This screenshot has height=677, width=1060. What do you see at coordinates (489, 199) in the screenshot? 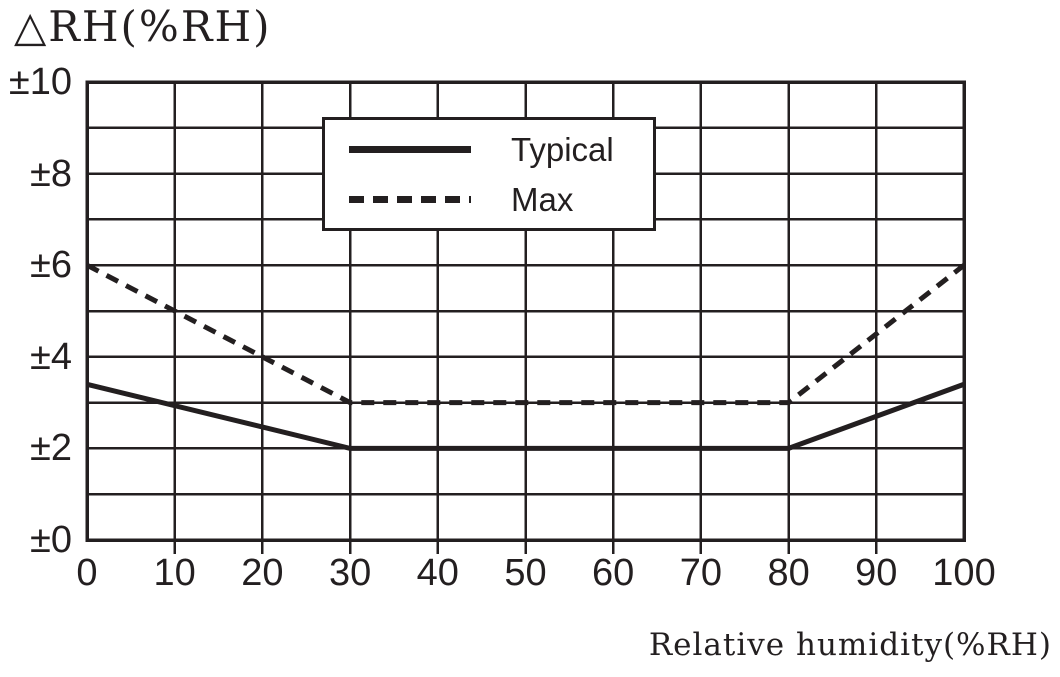
I see `legend-row-max: Max` at bounding box center [489, 199].